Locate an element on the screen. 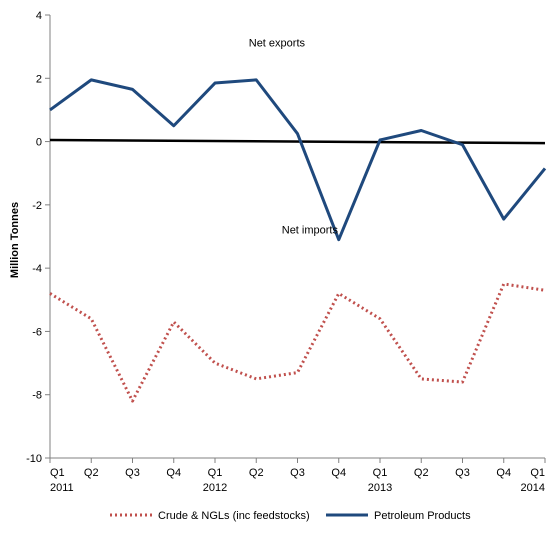 Image resolution: width=556 pixels, height=549 pixels. legend-label: Crude & NGLs (inc feedstocks) is located at coordinates (234, 516).